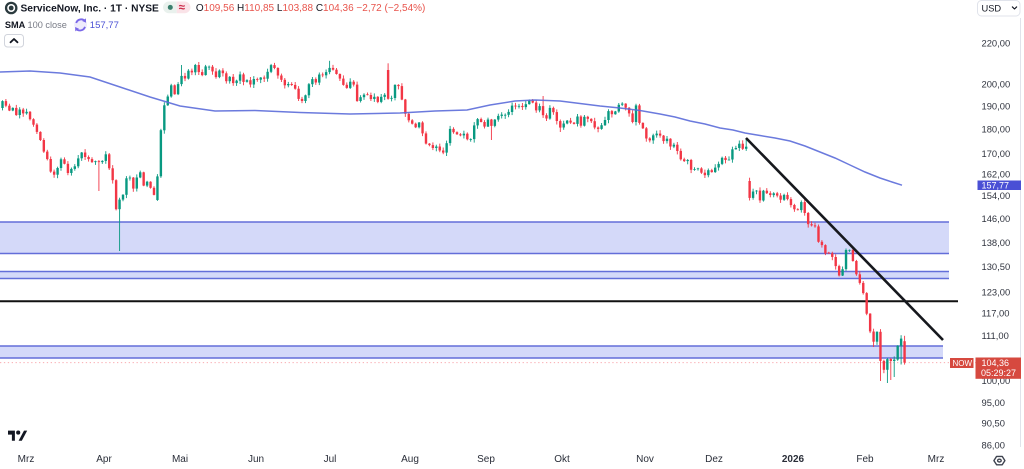  I want to click on svg-text: Dez, so click(714, 459).